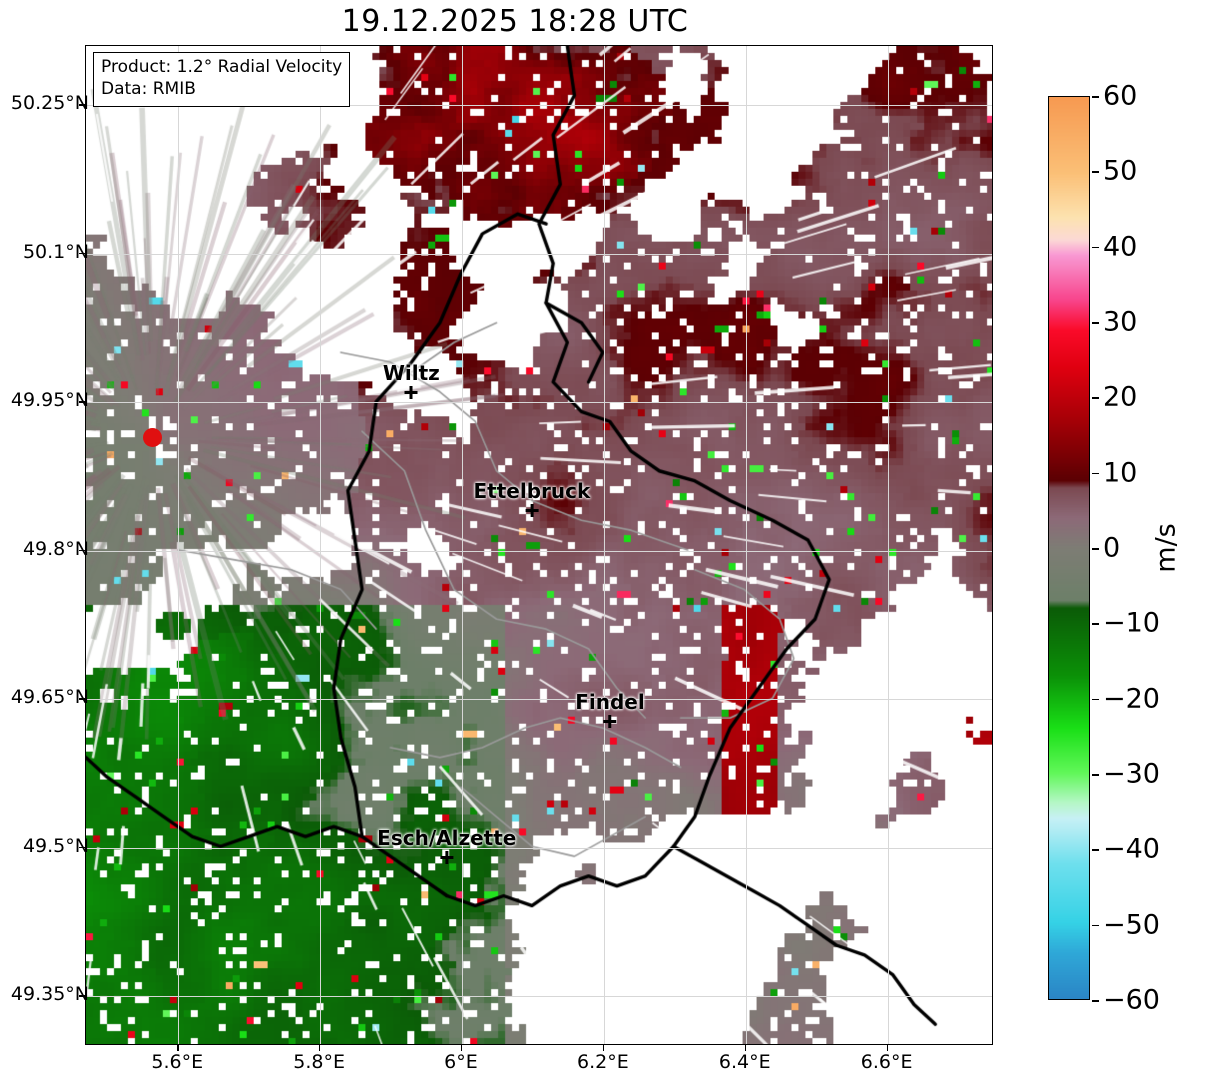 The height and width of the screenshot is (1081, 1207). Describe the element at coordinates (1120, 397) in the screenshot. I see `colorbar-tick-label: 20` at that location.